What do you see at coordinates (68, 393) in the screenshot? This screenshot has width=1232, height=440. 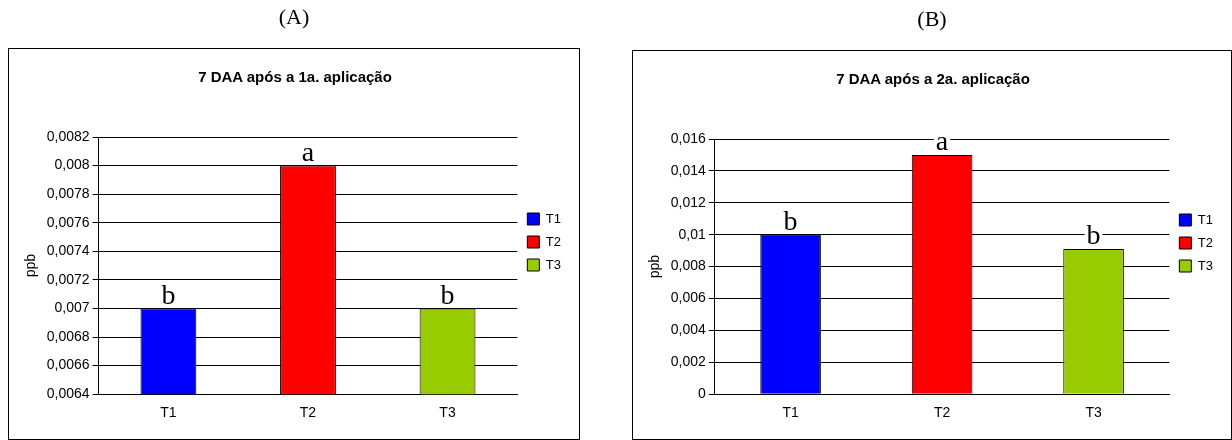 I see `y-tick-label: 0,0064` at bounding box center [68, 393].